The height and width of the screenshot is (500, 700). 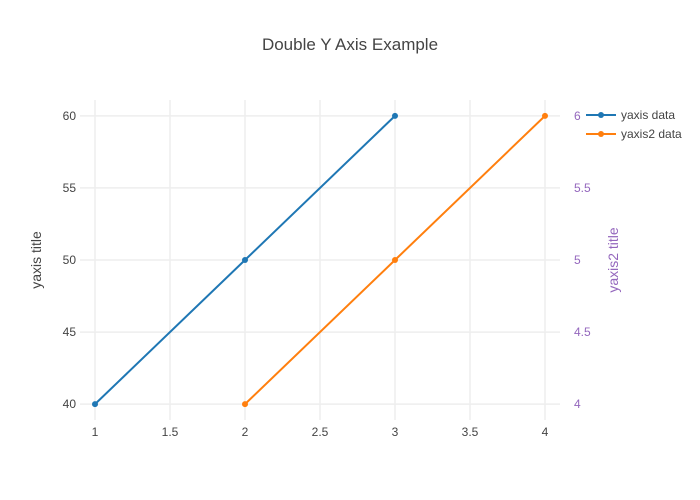 What do you see at coordinates (350, 44) in the screenshot?
I see `chart-title: Double Y Axis Example` at bounding box center [350, 44].